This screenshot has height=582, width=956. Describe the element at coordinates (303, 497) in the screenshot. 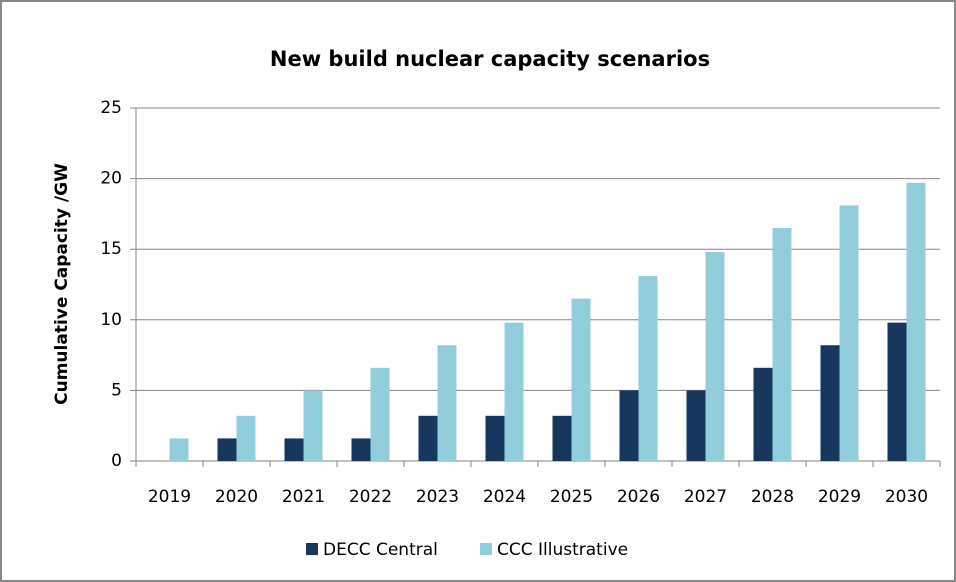

I see `x-tick-label: 2021` at that location.